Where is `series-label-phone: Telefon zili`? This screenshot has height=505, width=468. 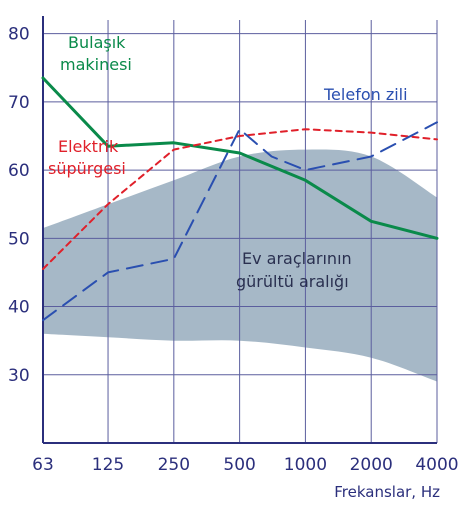
series-label-phone: Telefon zili is located at coordinates (365, 94).